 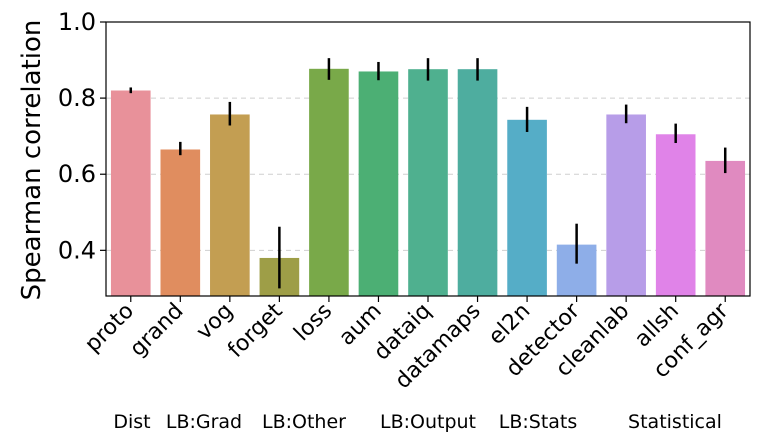 What do you see at coordinates (626, 205) in the screenshot?
I see `bar-cleanlab` at bounding box center [626, 205].